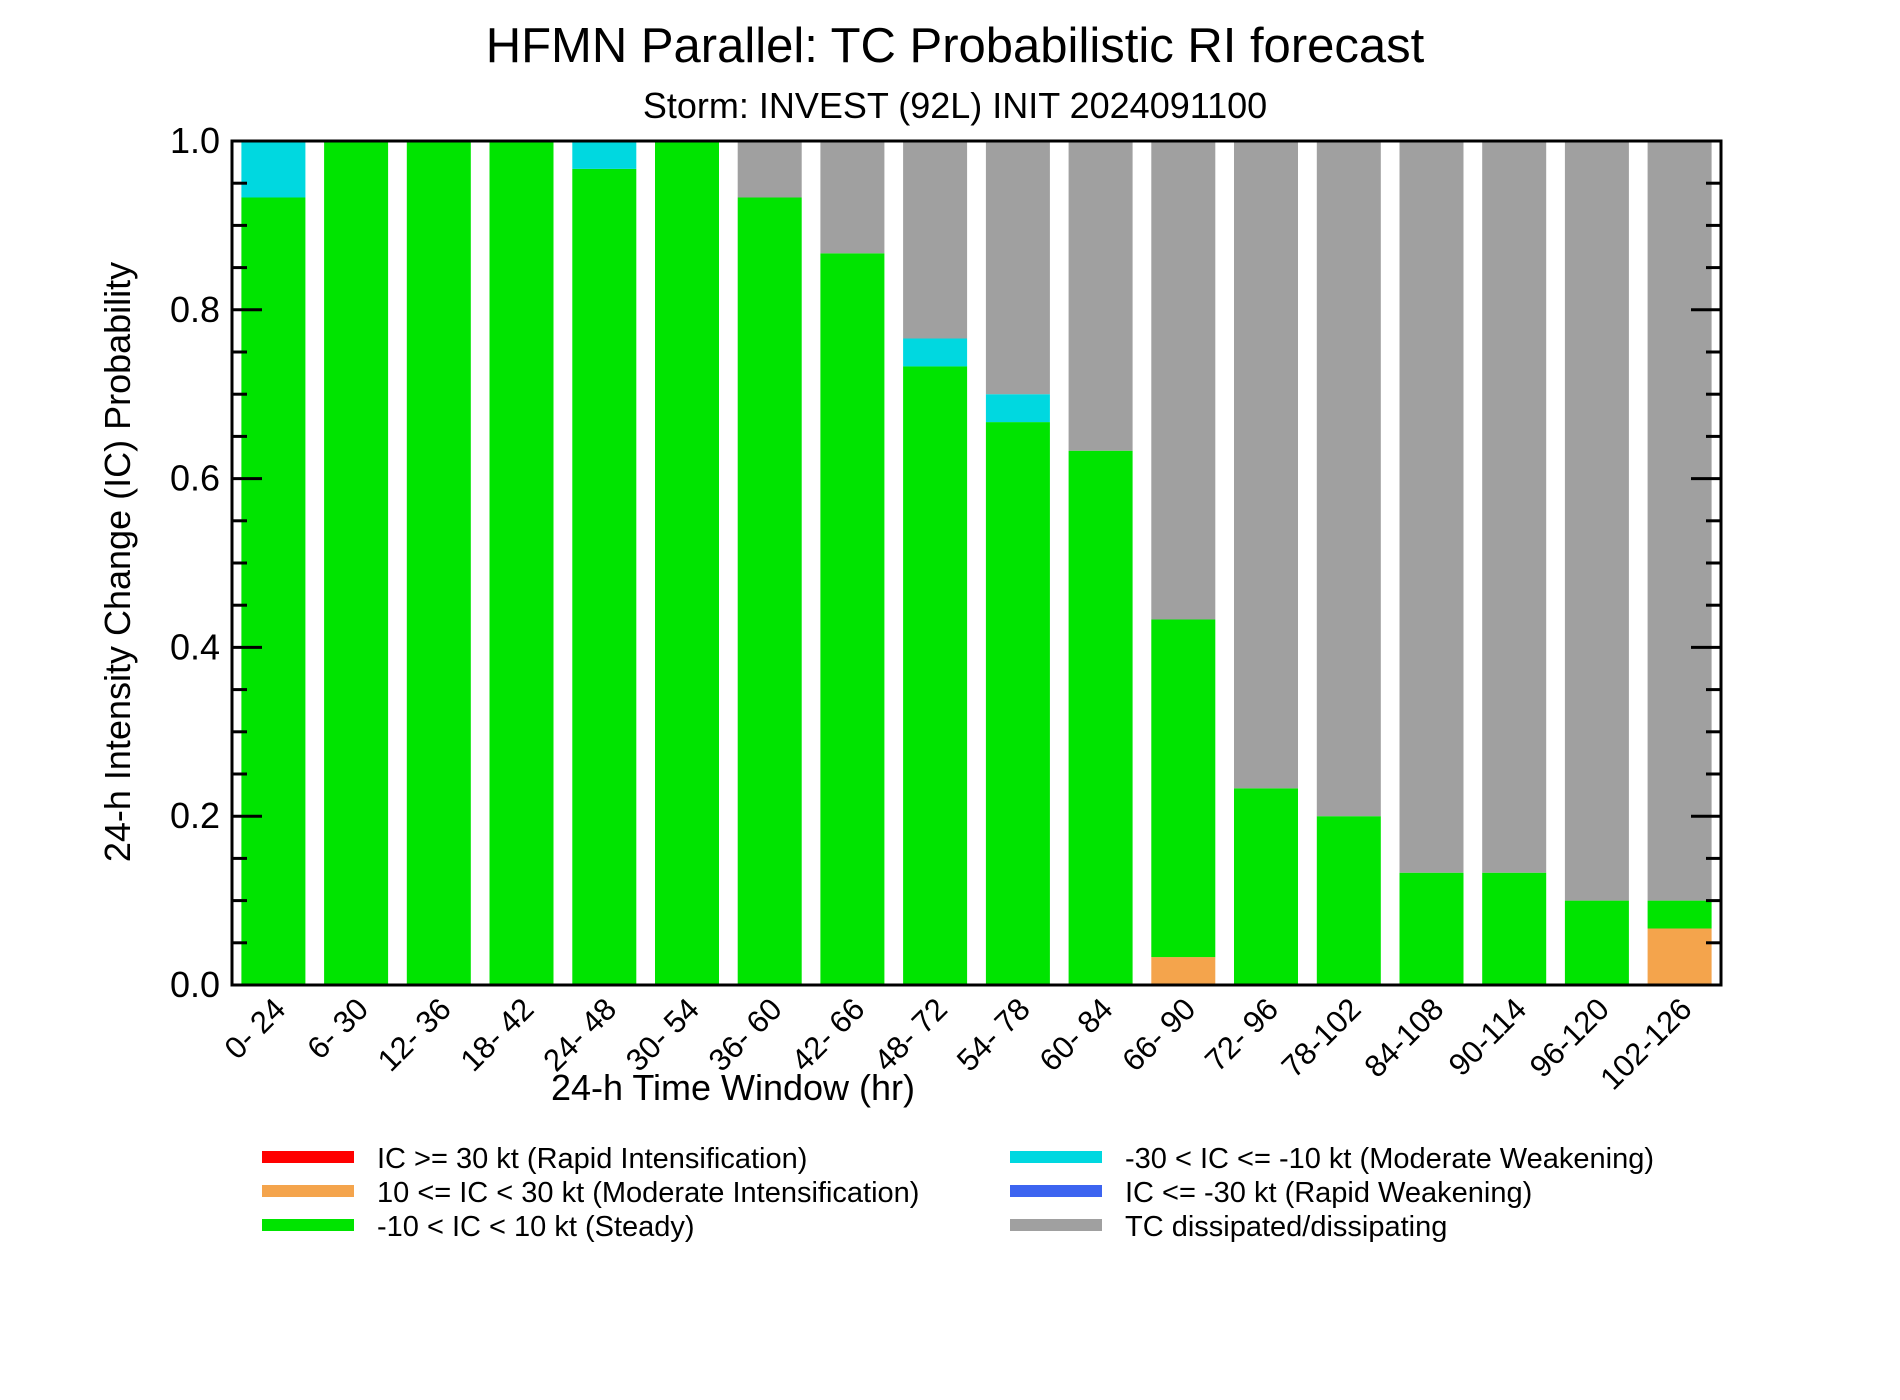 Image resolution: width=1900 pixels, height=1400 pixels. What do you see at coordinates (195, 140) in the screenshot?
I see `y-tick-label: 1.0` at bounding box center [195, 140].